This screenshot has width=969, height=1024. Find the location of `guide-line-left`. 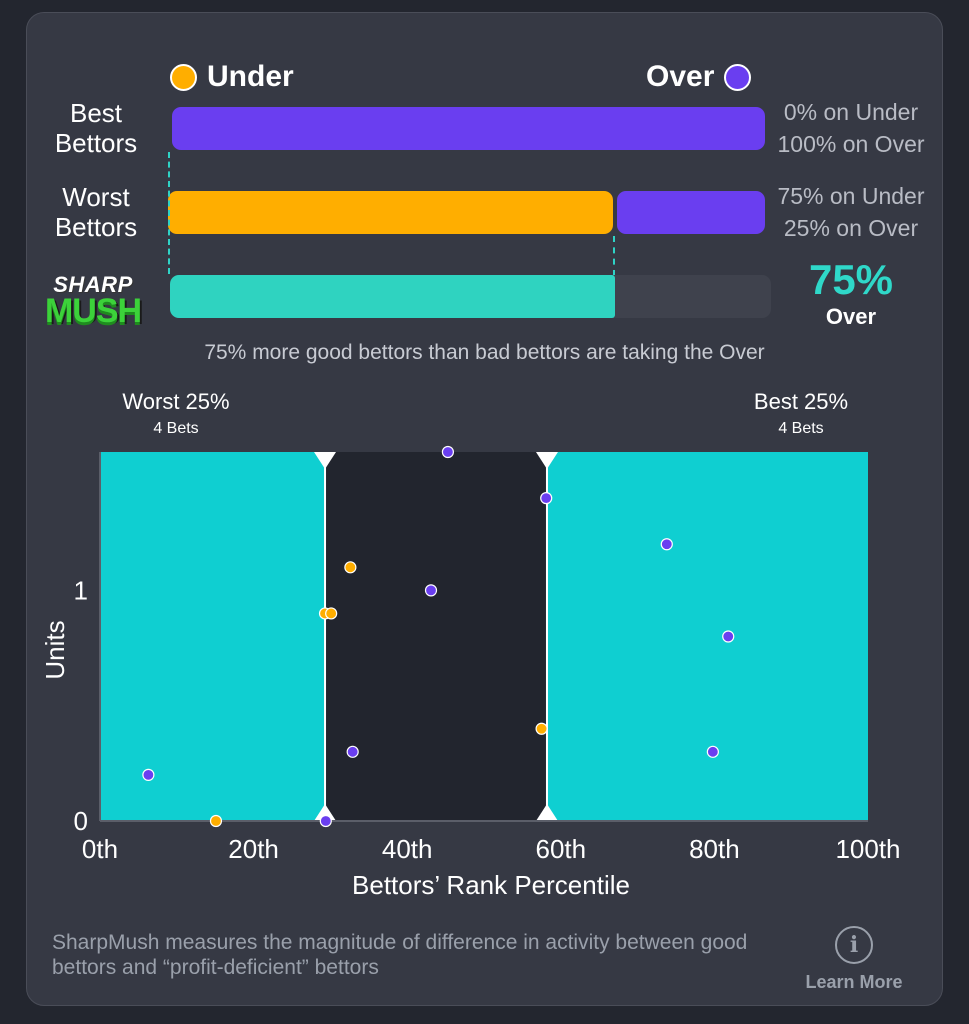

guide-line-left is located at coordinates (169, 213).